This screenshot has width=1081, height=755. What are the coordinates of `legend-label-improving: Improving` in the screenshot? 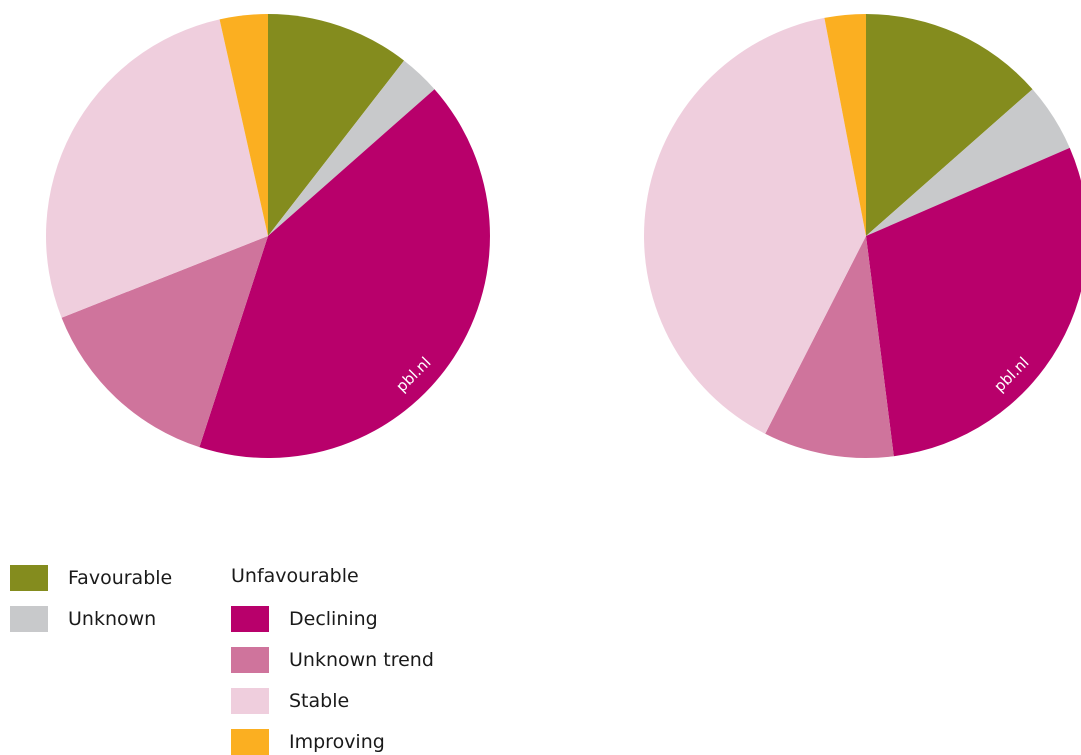 It's located at (337, 742).